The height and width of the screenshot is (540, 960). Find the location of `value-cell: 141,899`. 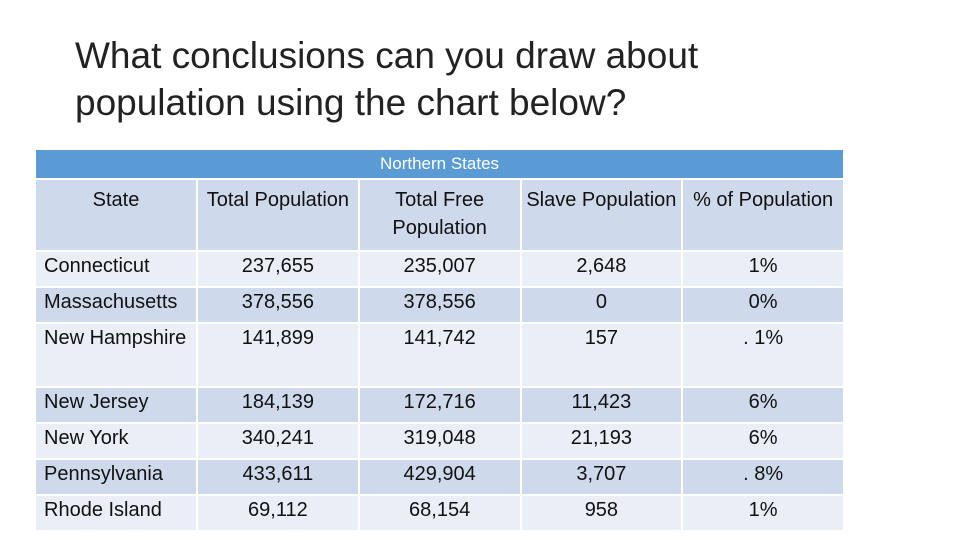

value-cell: 141,899 is located at coordinates (278, 355).